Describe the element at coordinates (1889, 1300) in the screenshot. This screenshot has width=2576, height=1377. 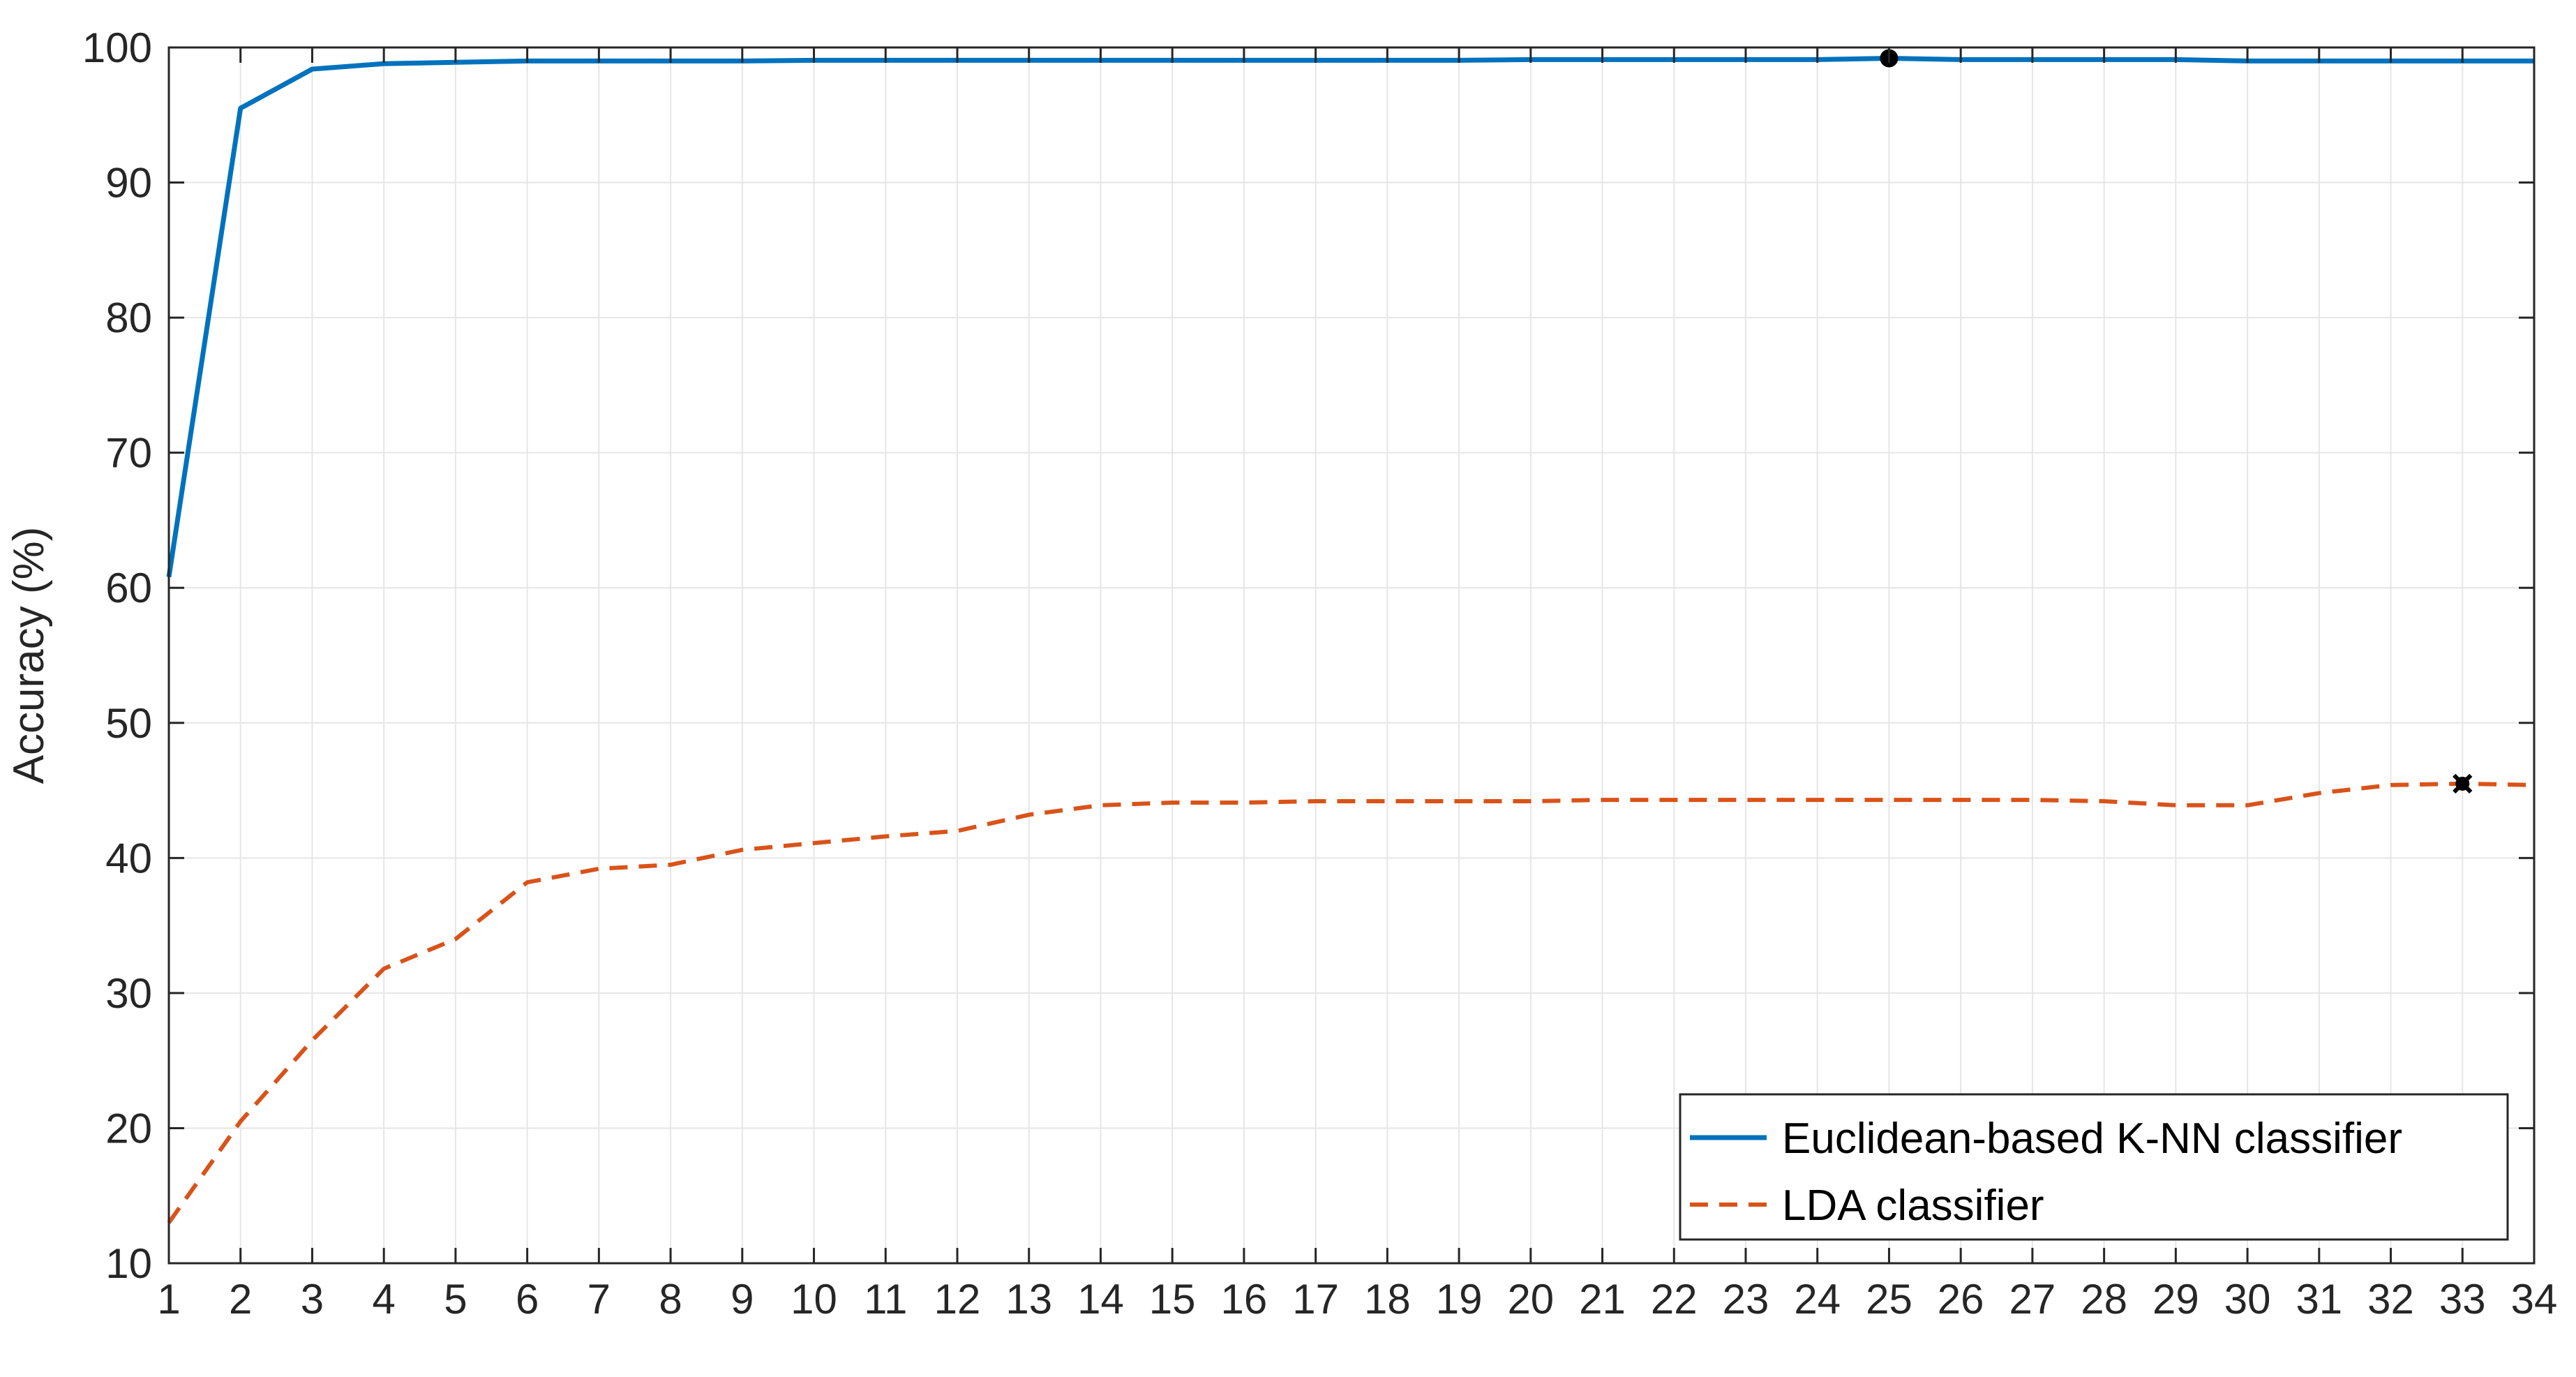
I see `x-tick-label: 25` at that location.